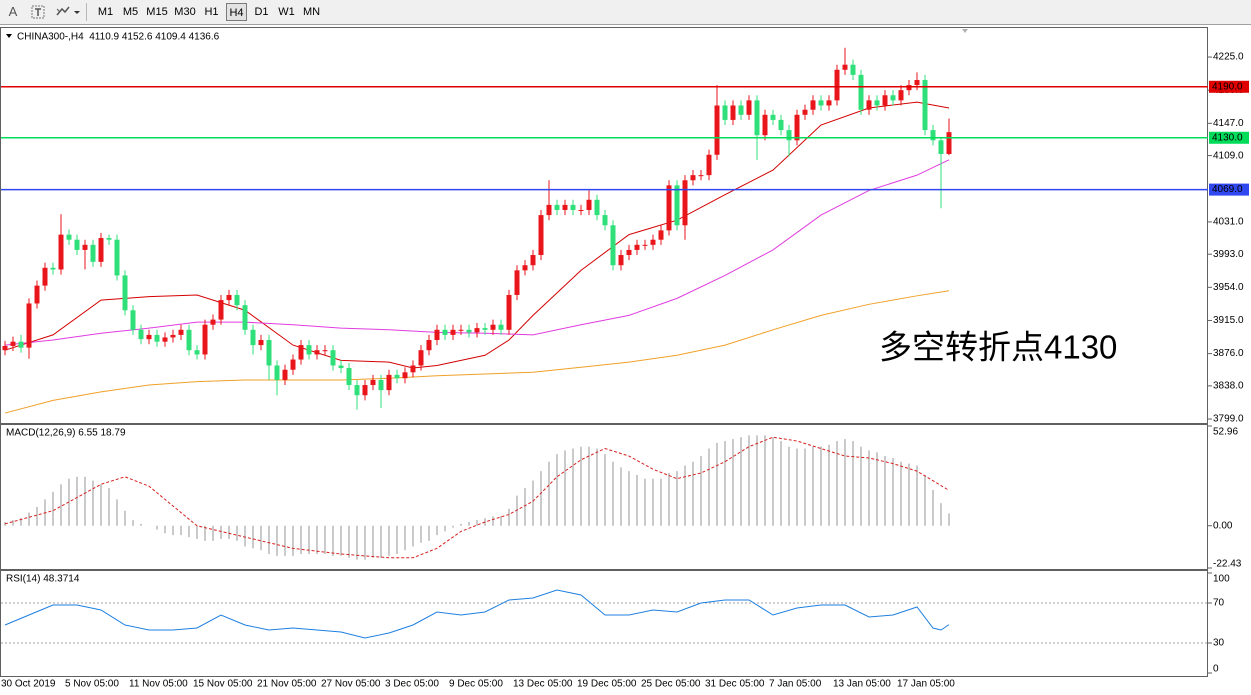  Describe the element at coordinates (28, 684) in the screenshot. I see `x-tick-label: 30 Oct 2019` at that location.